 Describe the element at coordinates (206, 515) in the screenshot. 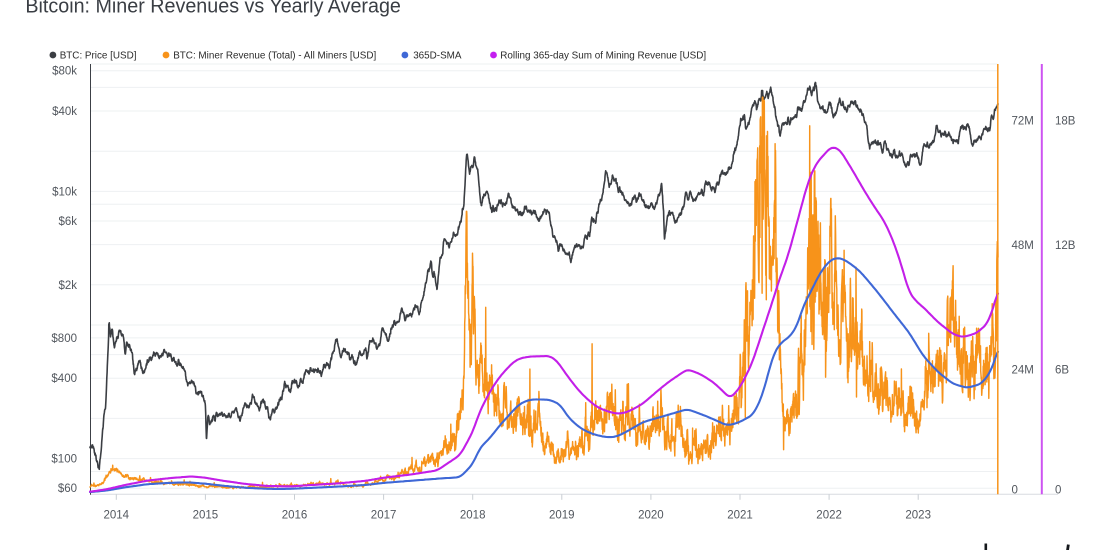

I see `svg-text: 2015` at that location.